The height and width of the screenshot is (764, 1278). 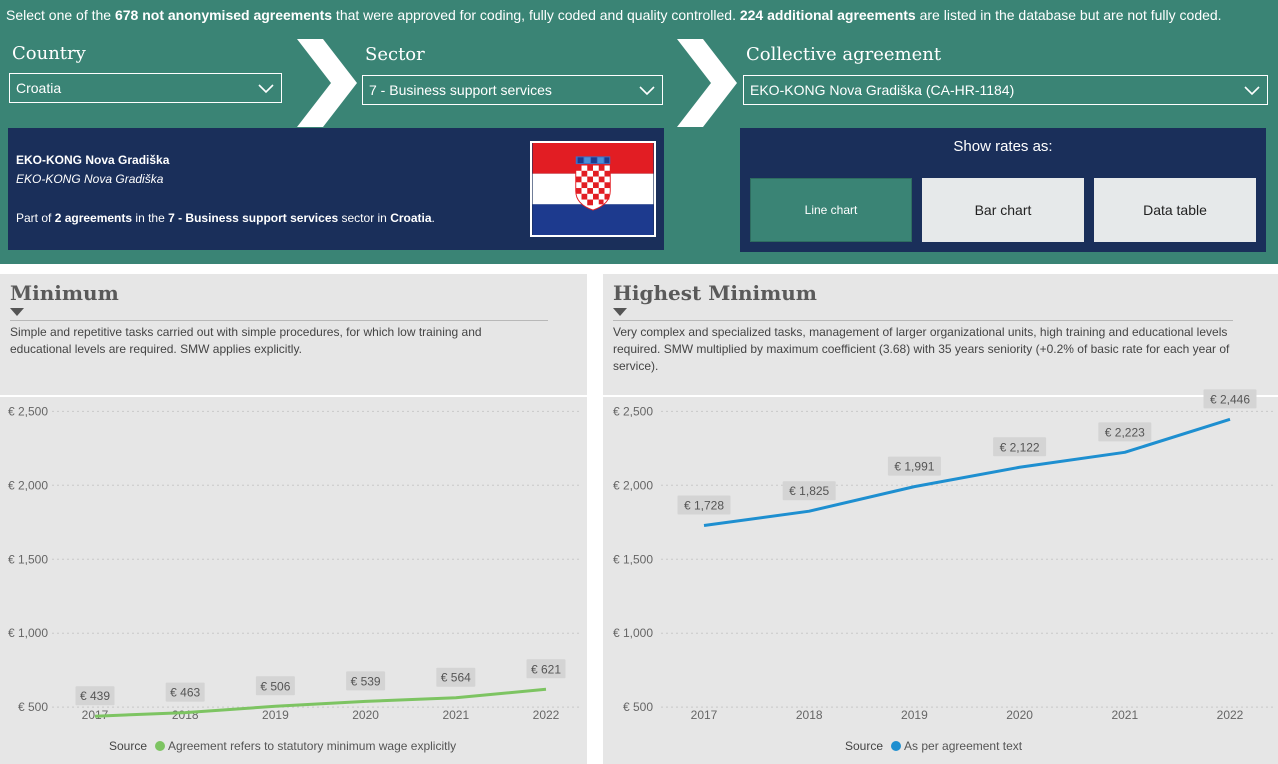 I want to click on desc-part: sector in, so click(x=364, y=218).